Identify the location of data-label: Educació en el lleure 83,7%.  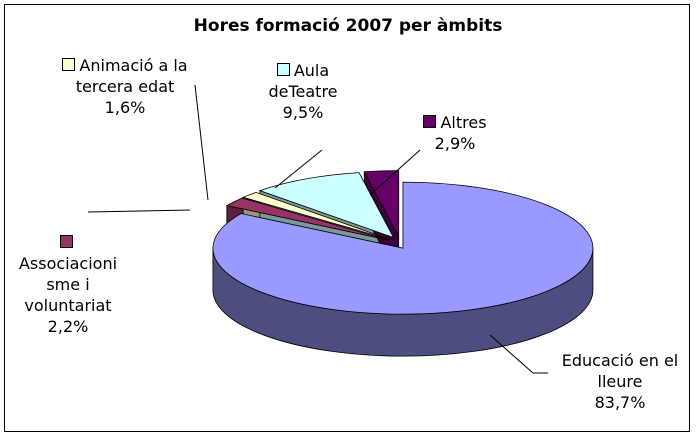
(620, 381).